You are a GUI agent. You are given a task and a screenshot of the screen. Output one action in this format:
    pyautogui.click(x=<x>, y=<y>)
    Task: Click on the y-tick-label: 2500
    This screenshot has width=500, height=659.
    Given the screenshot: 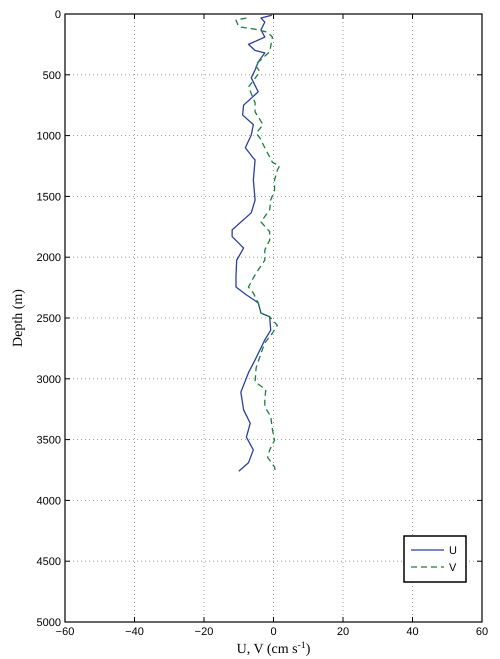 What is the action you would take?
    pyautogui.click(x=48, y=319)
    